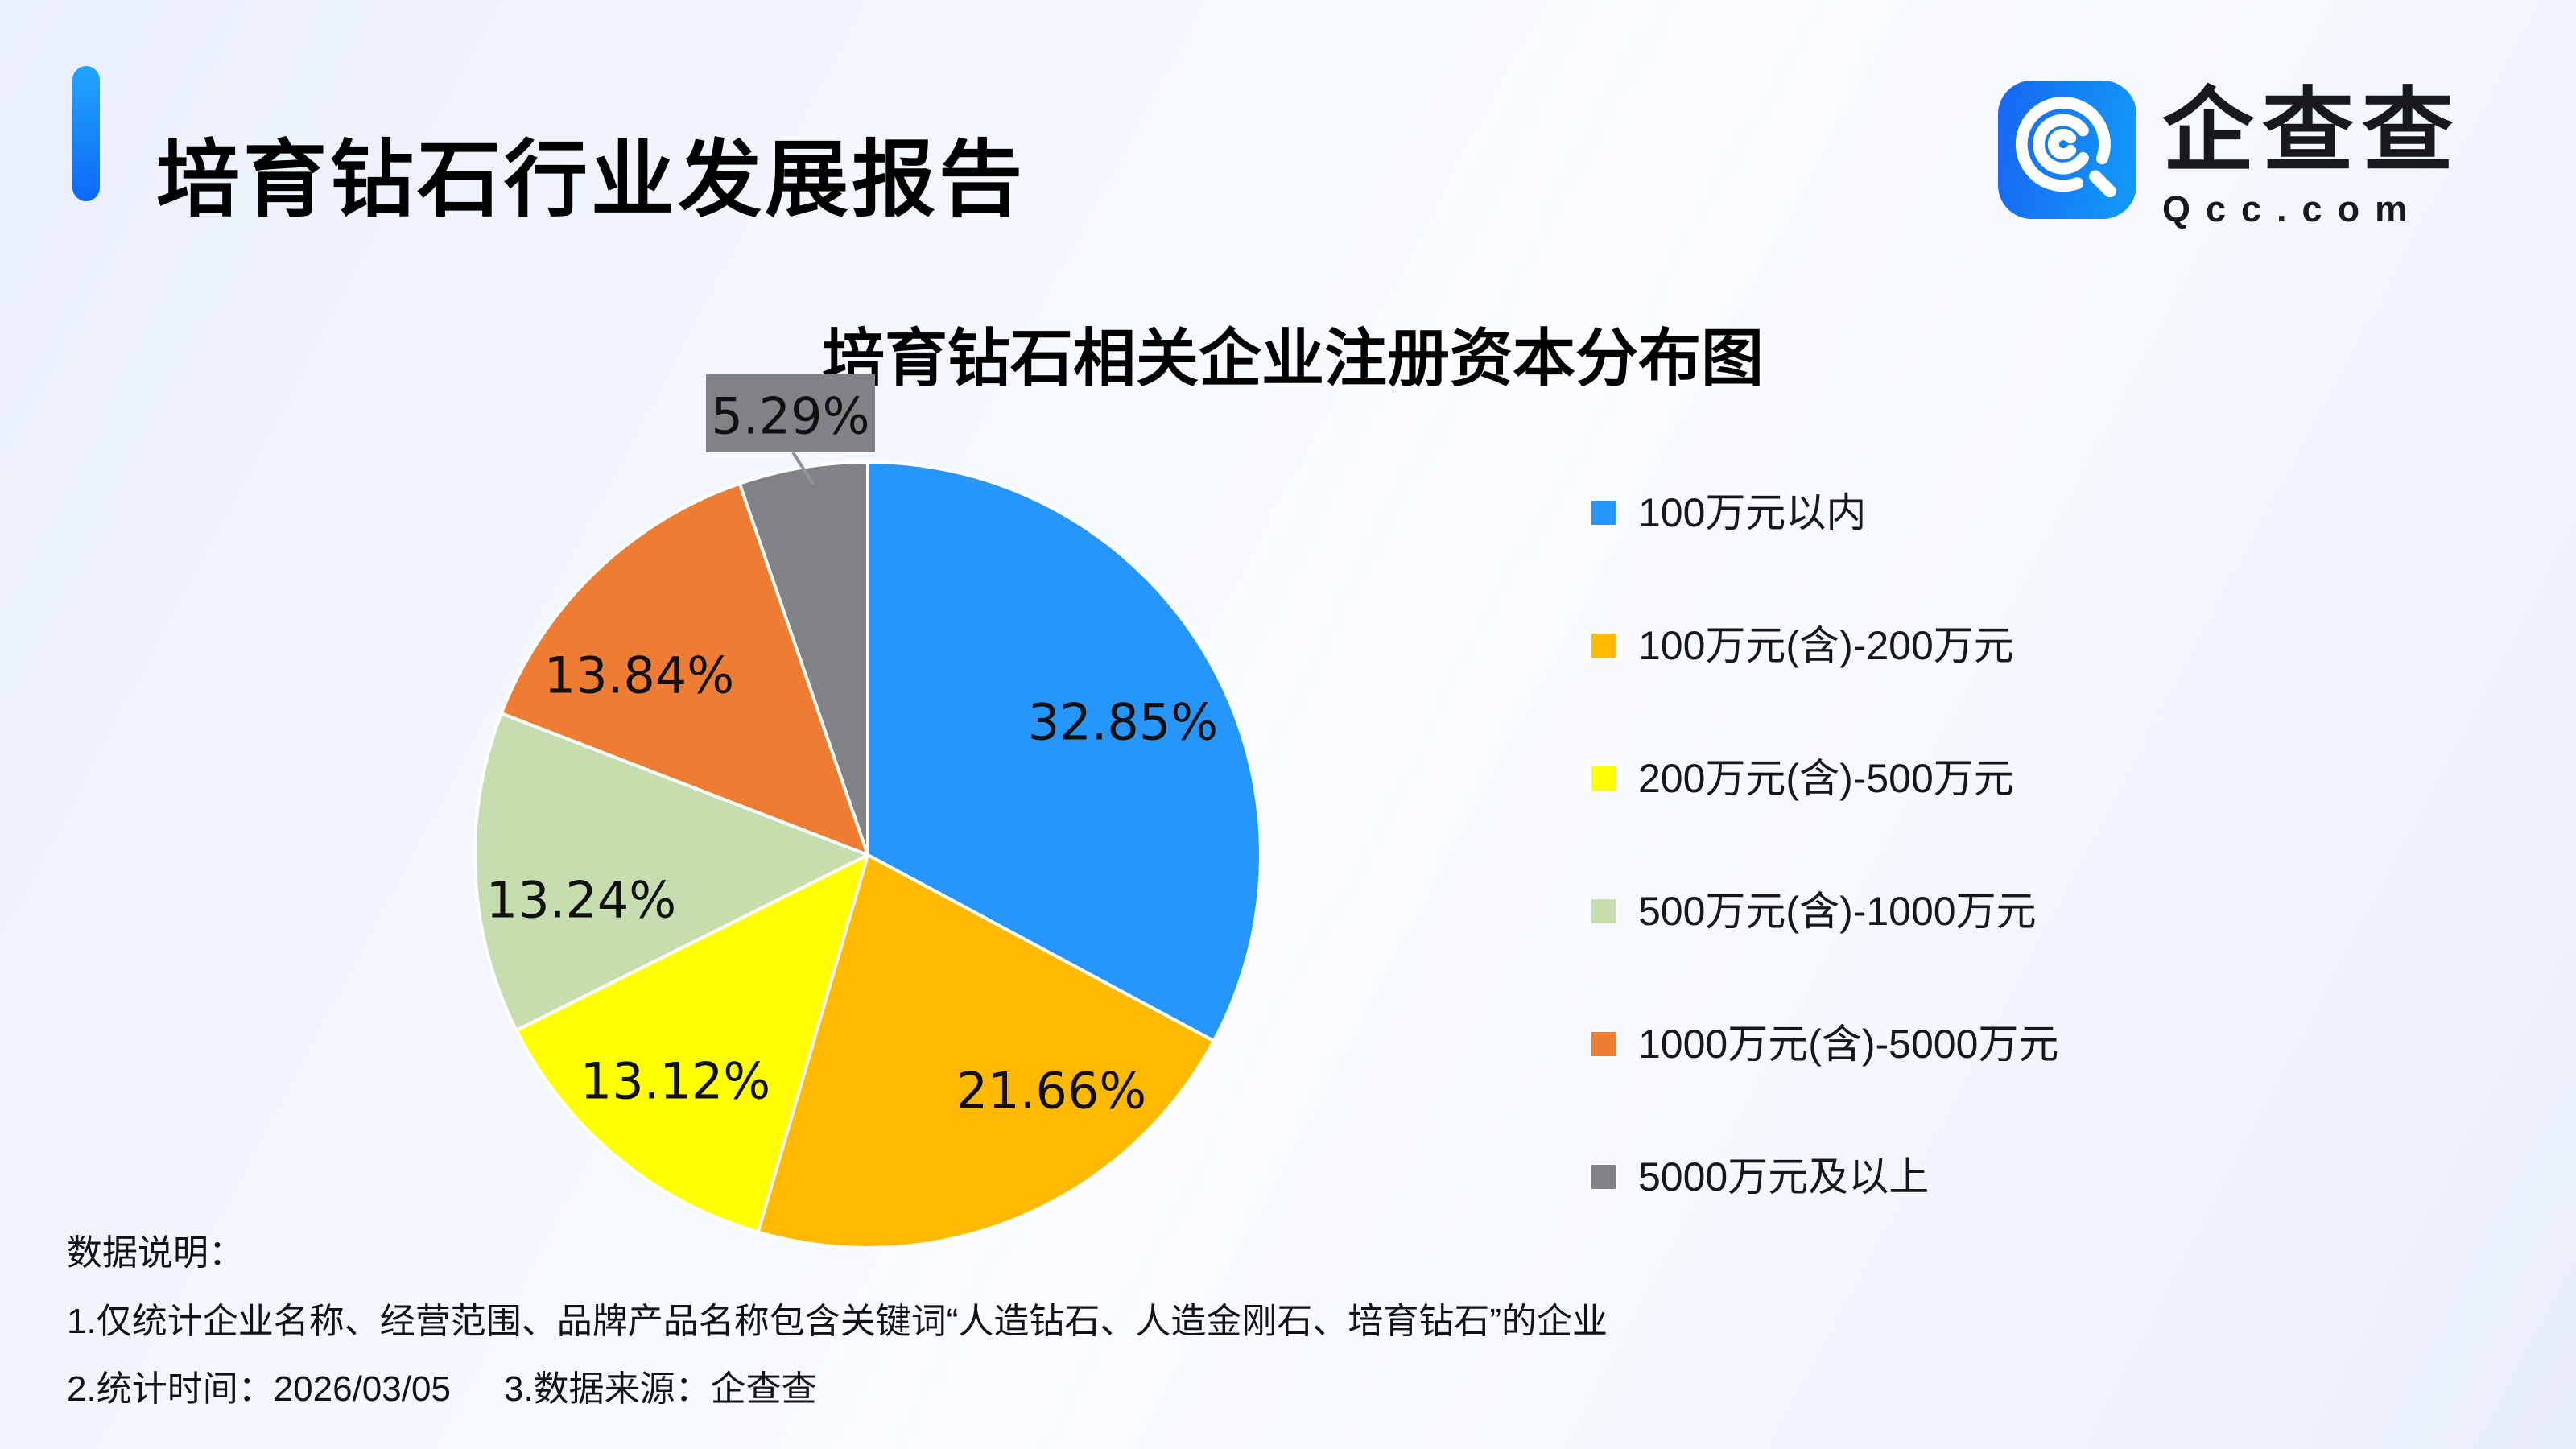 This screenshot has width=2576, height=1449. I want to click on slice-value-label-3: 13.24%, so click(581, 900).